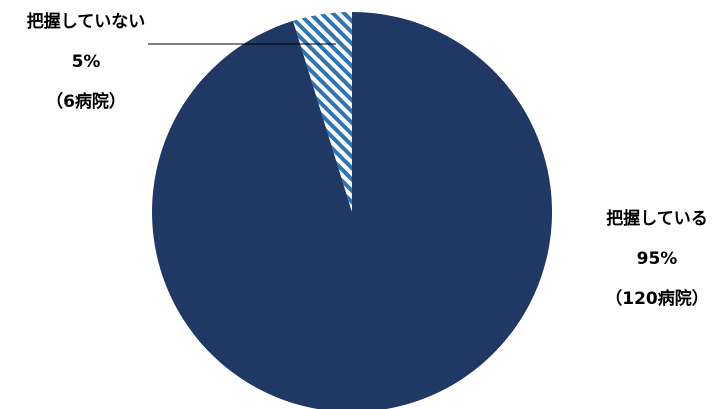  I want to click on pie-slice-not-aware, so click(322, 112).